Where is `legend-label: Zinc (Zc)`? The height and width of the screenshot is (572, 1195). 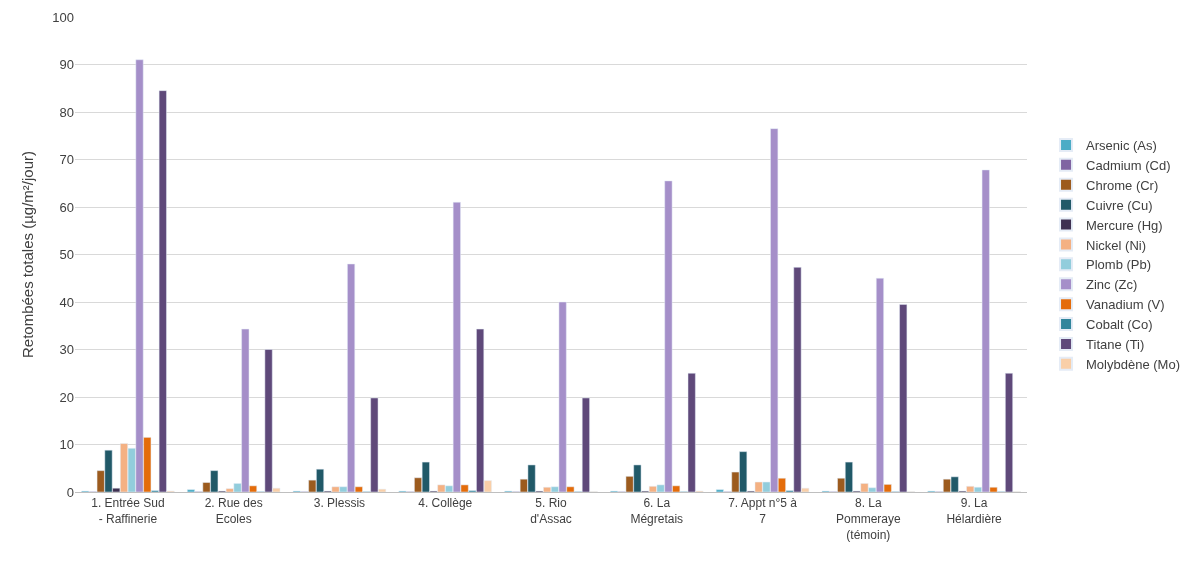 legend-label: Zinc (Zc) is located at coordinates (1112, 285).